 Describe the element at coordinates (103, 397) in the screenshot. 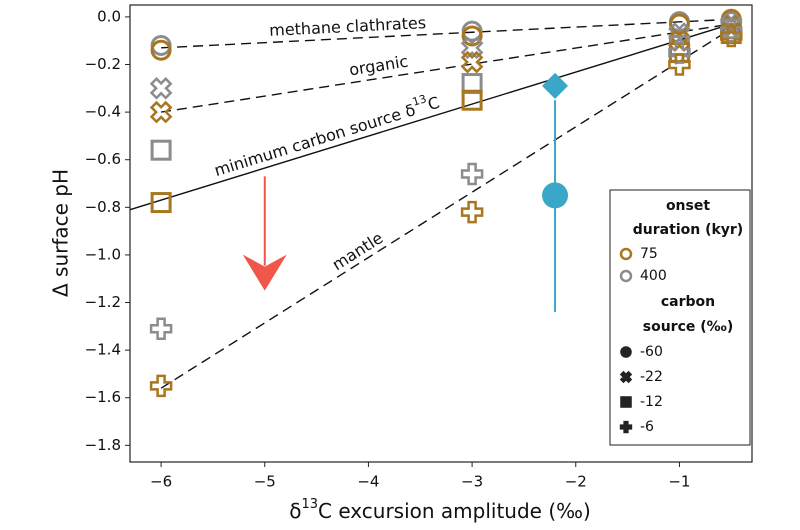

I see `y-tick-label: −1.6` at that location.